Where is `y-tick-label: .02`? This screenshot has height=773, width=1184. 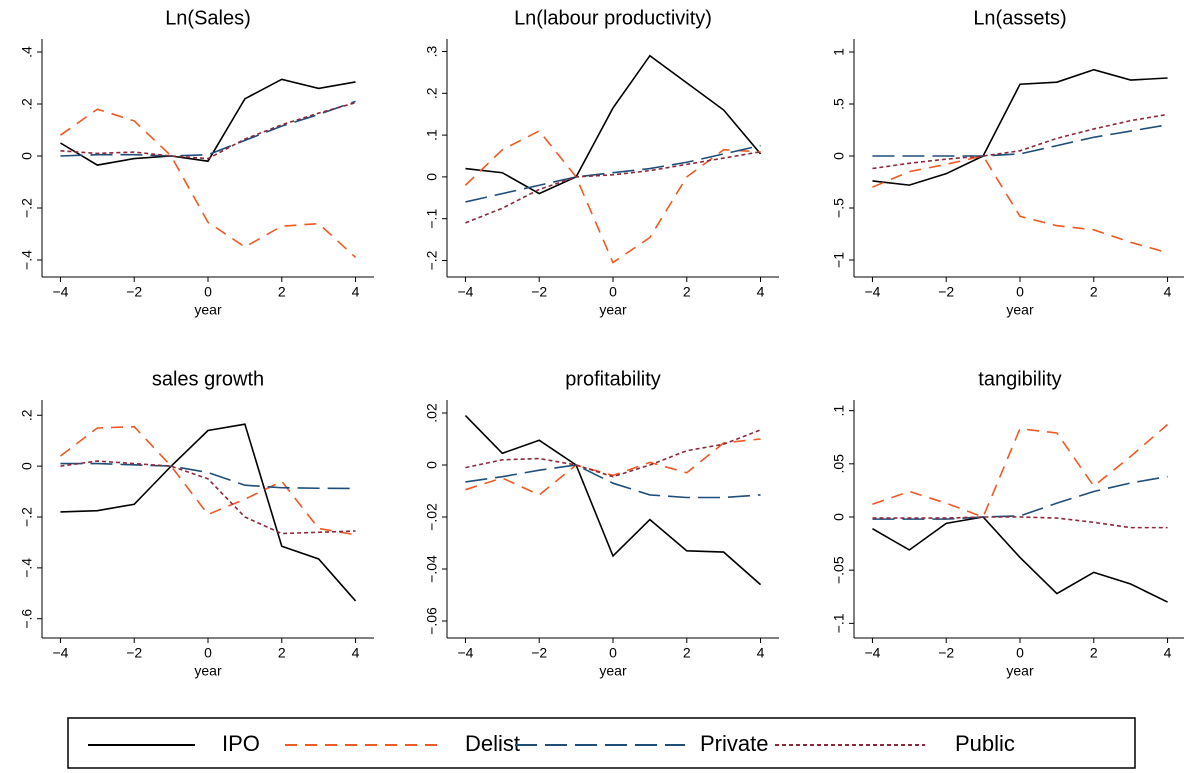
y-tick-label: .02 is located at coordinates (432, 413).